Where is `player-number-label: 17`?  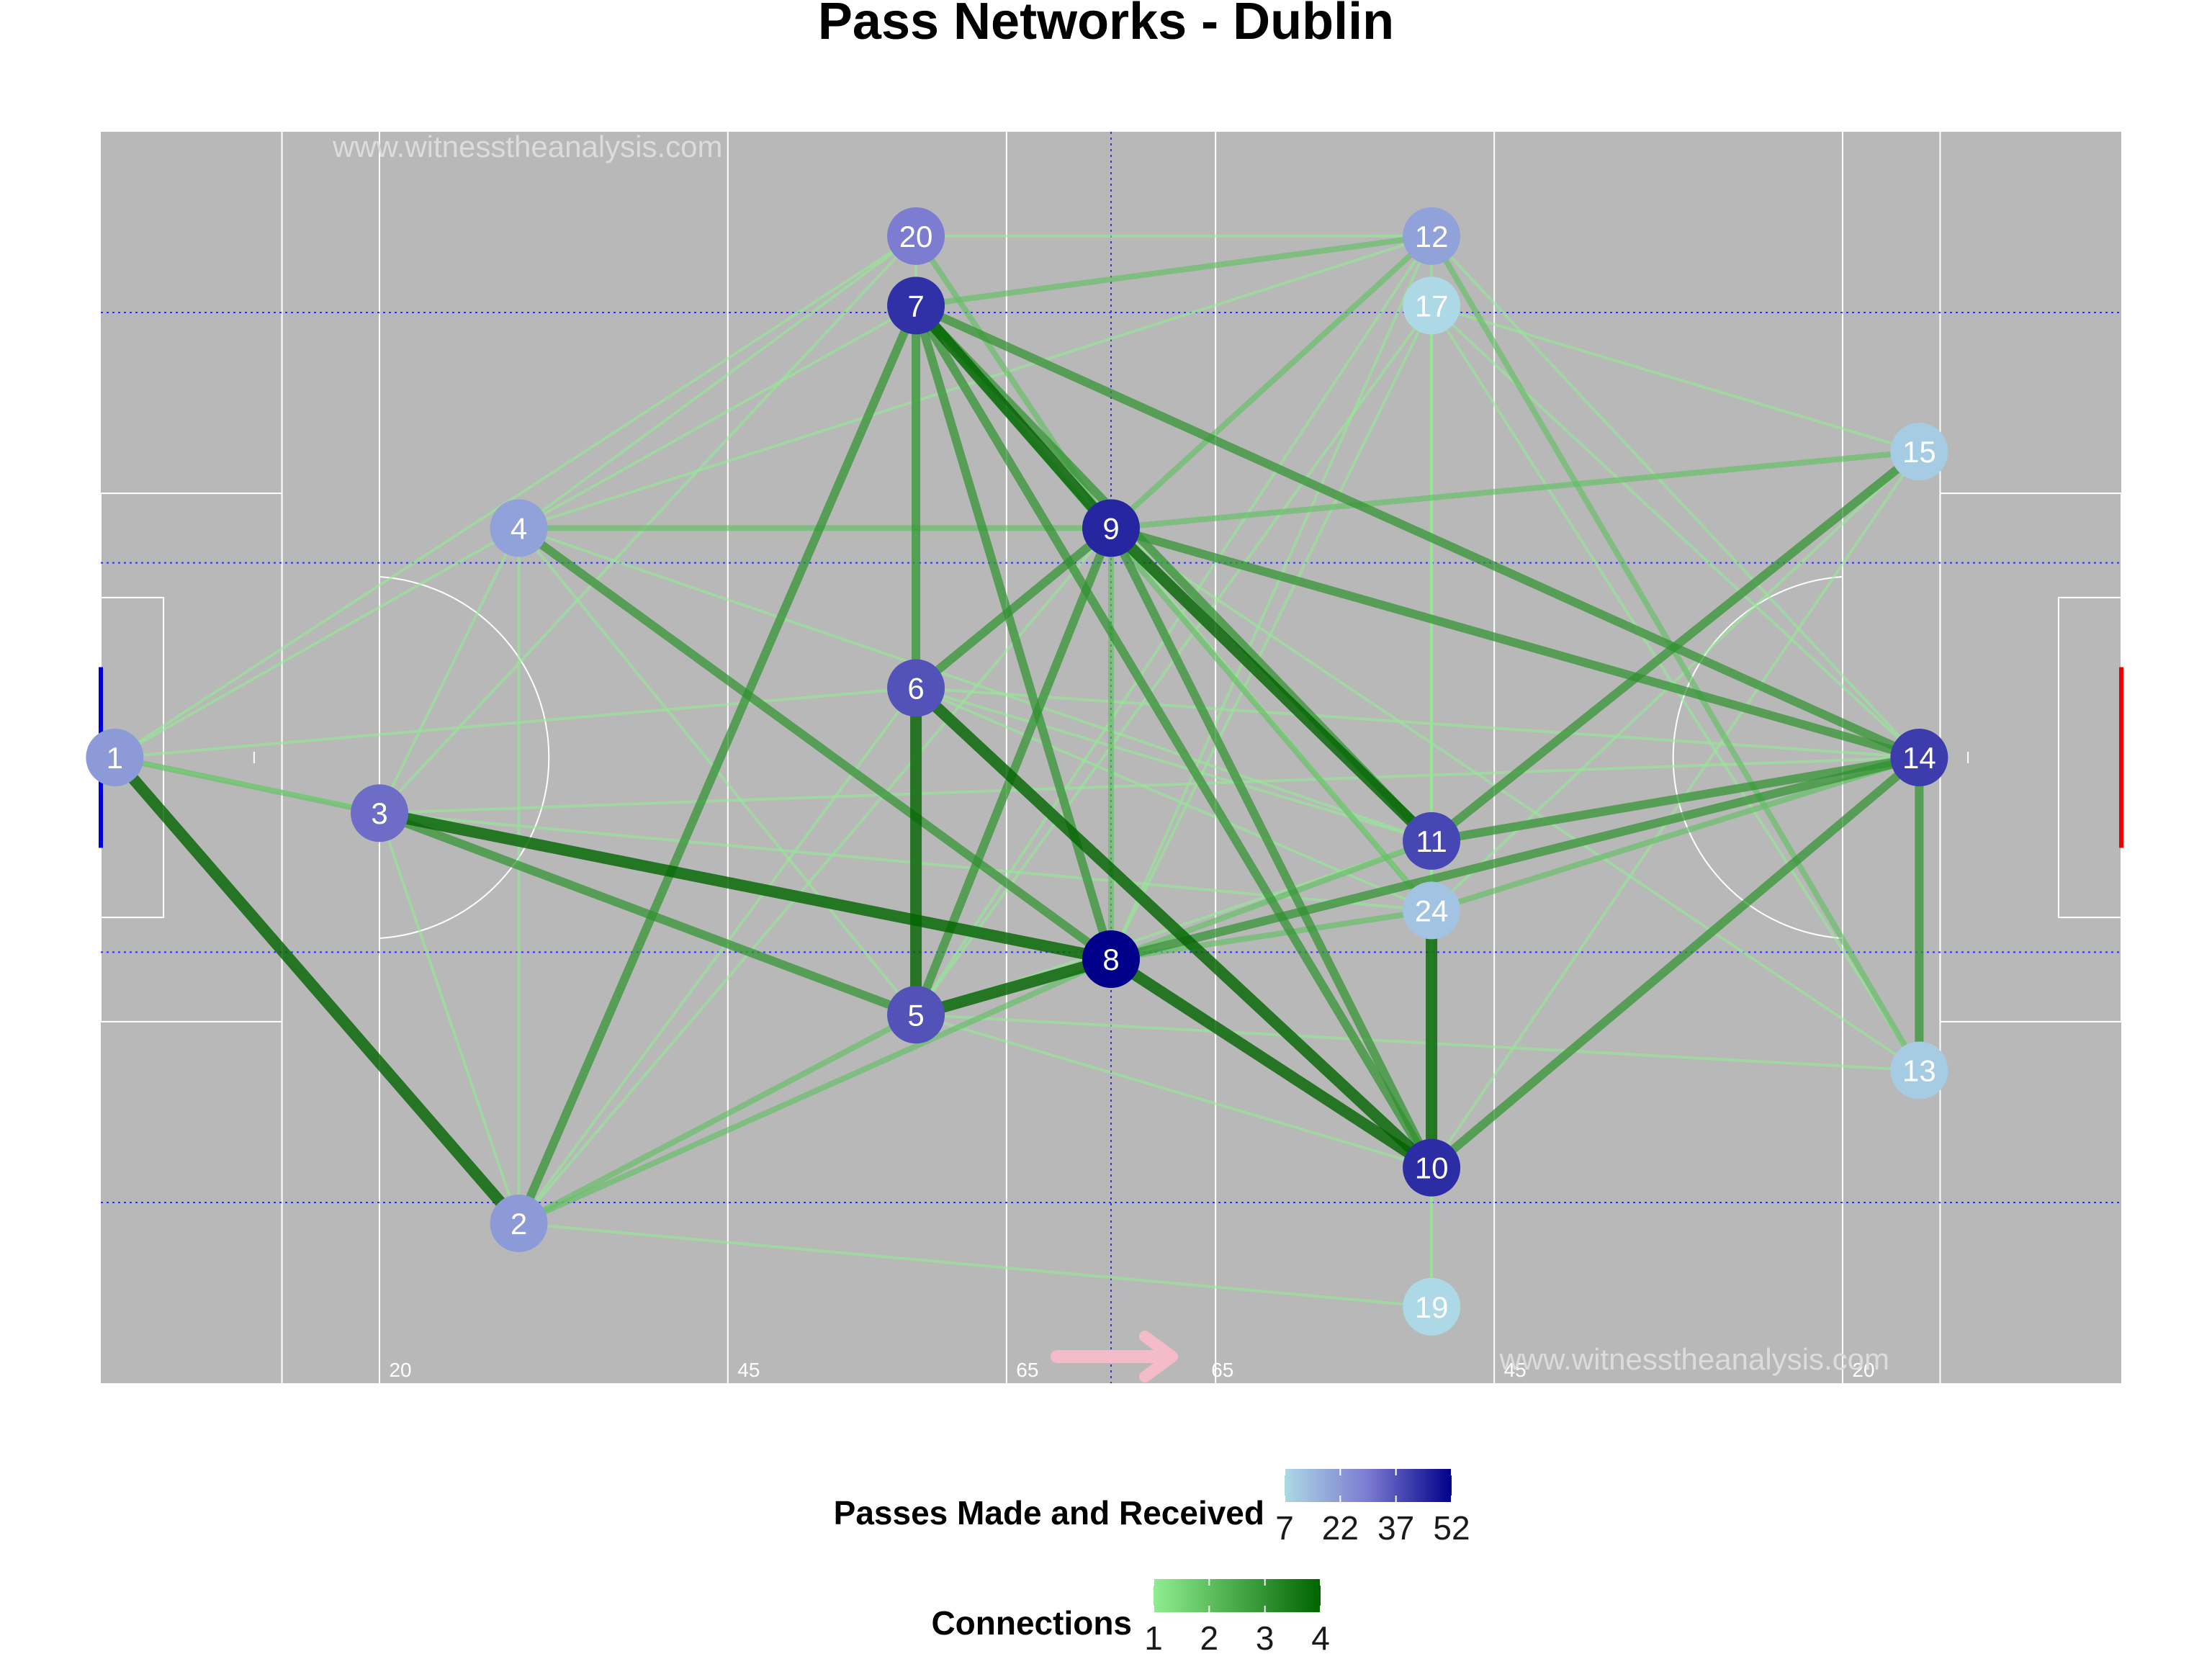
player-number-label: 17 is located at coordinates (1432, 306).